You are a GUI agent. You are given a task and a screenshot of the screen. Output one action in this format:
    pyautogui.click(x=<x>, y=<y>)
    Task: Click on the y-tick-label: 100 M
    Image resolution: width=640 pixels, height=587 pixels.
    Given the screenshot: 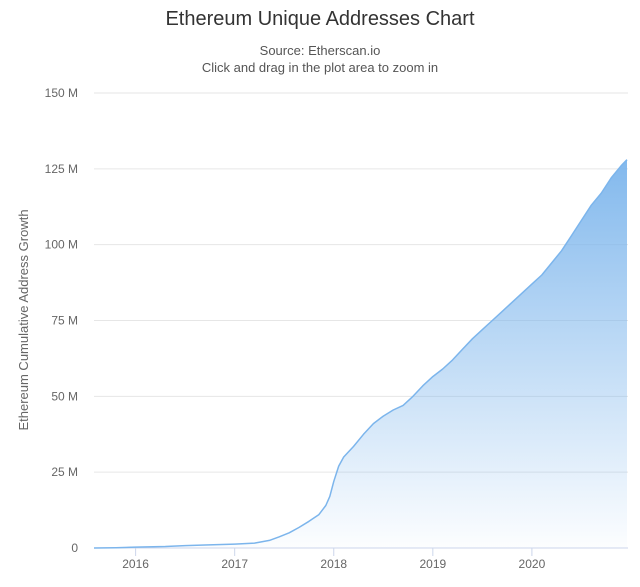 What is the action you would take?
    pyautogui.click(x=61, y=245)
    